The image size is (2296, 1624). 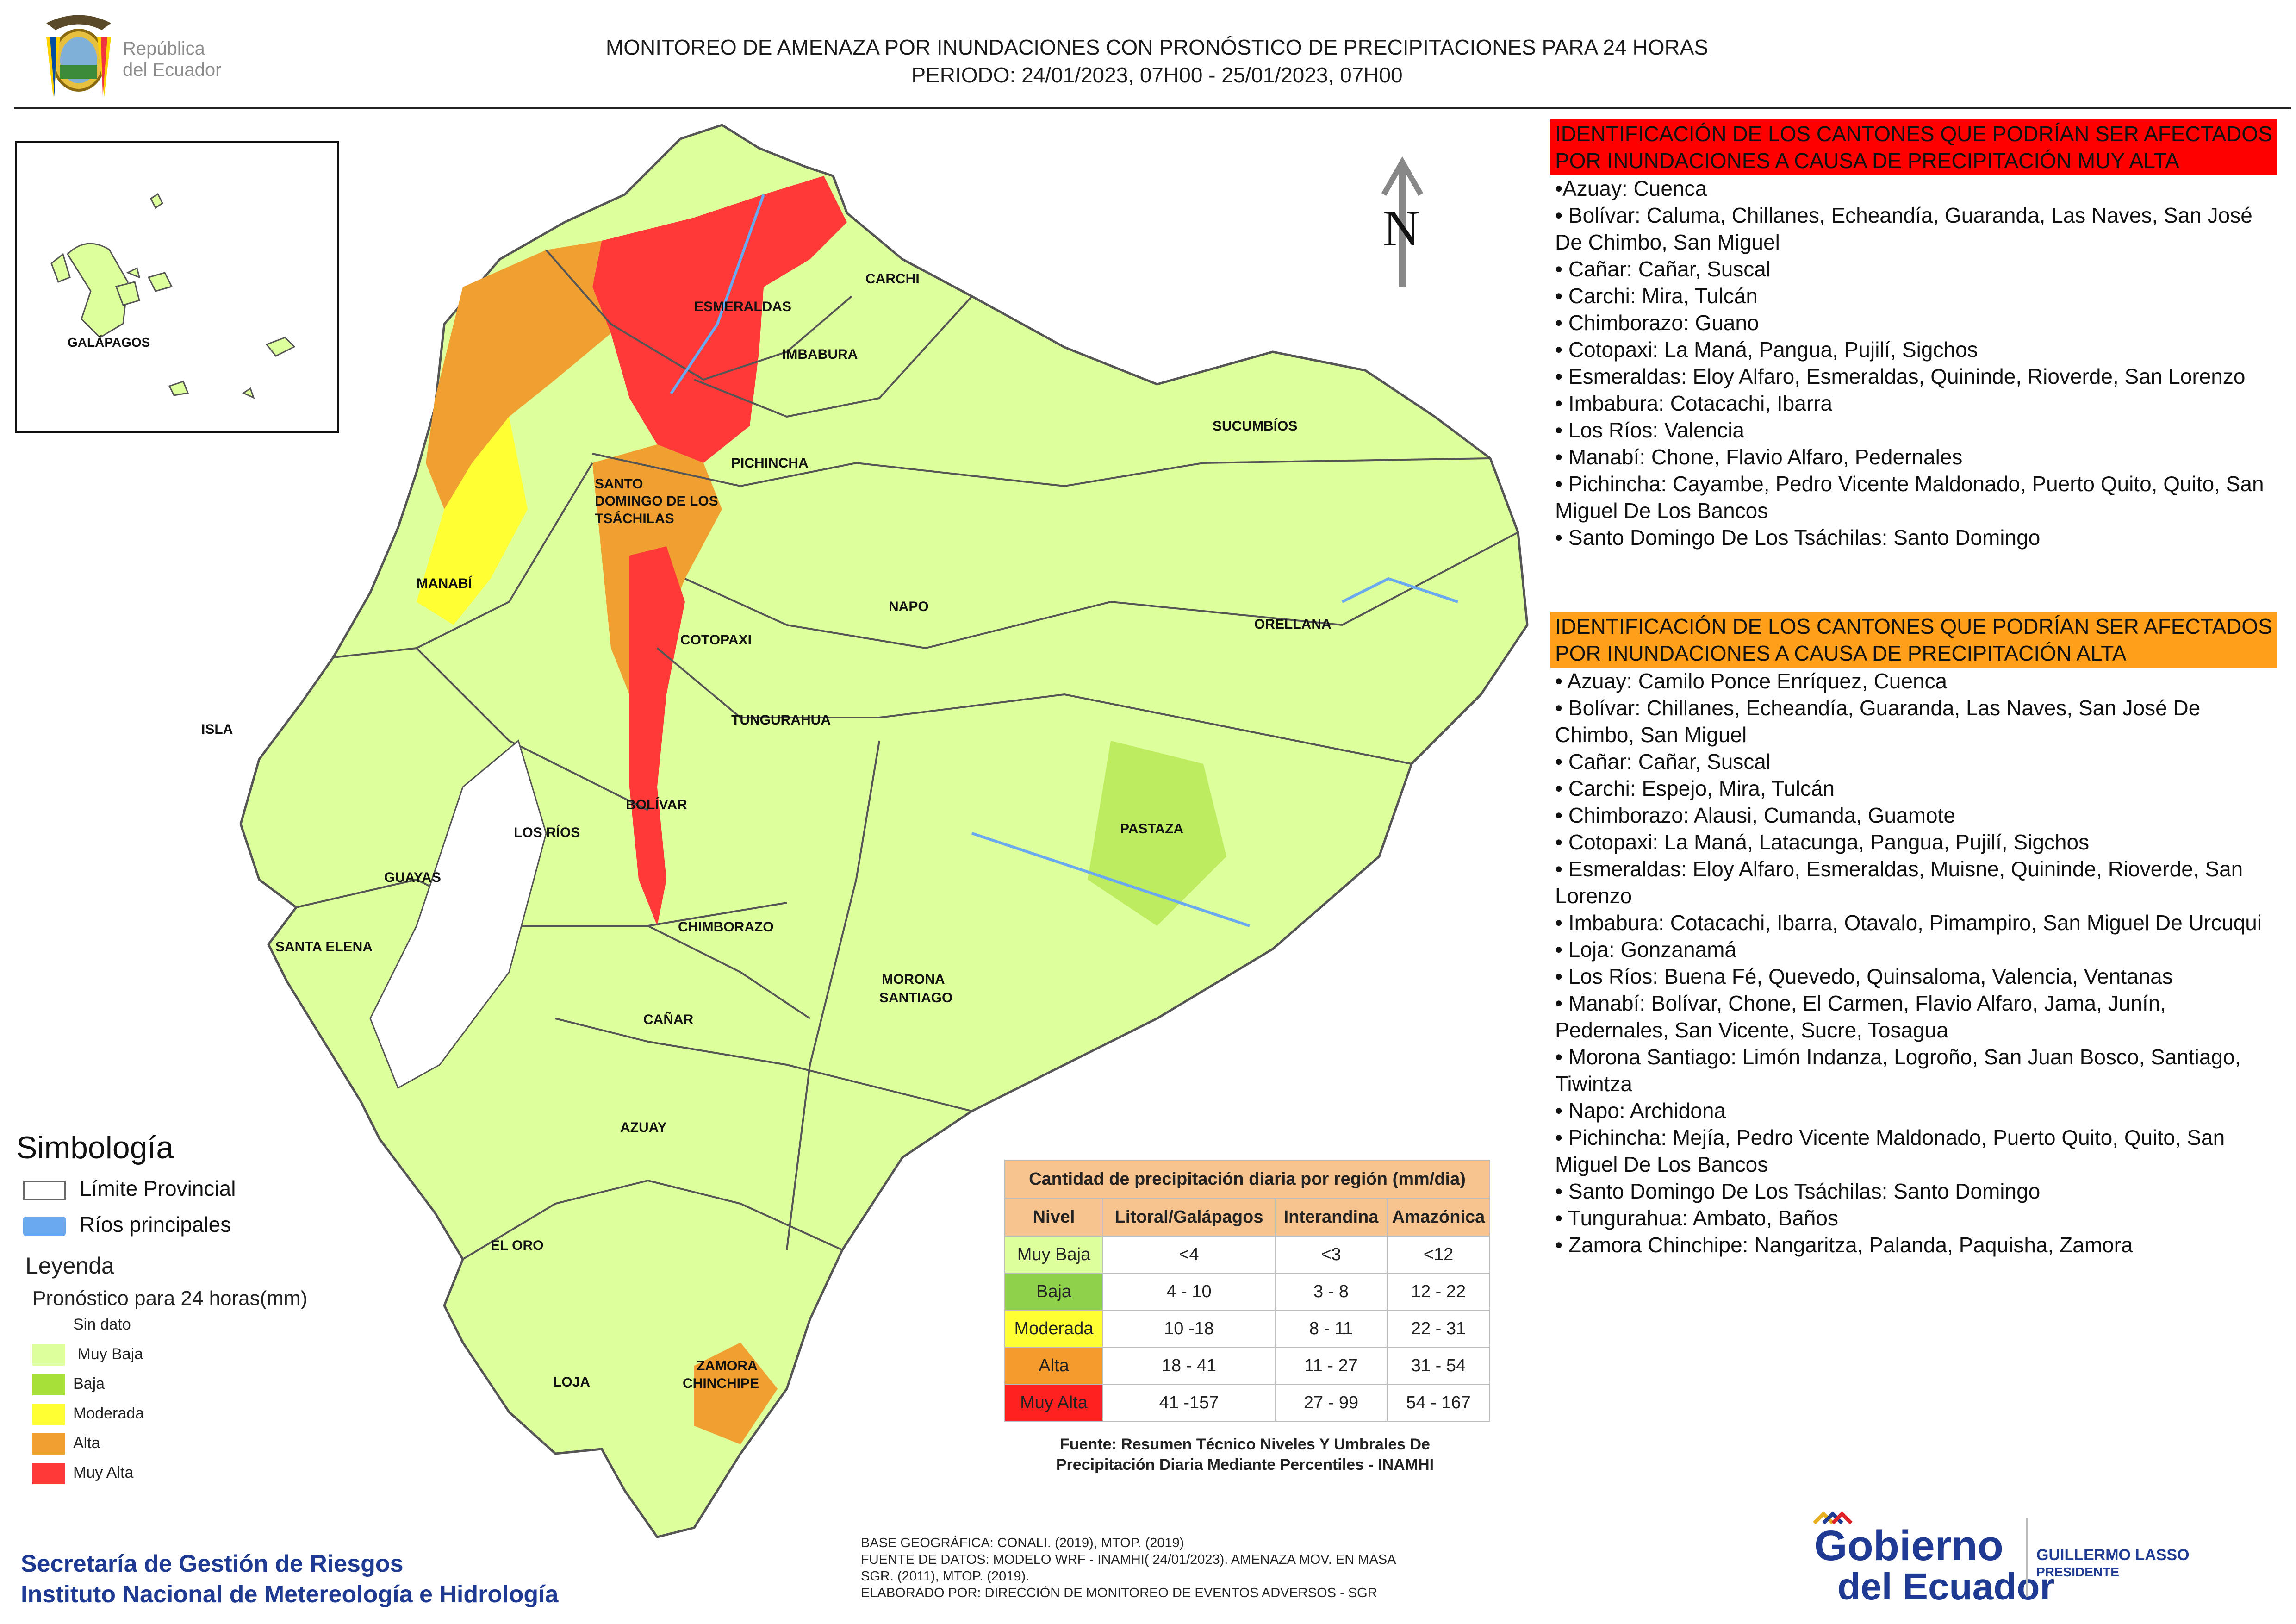 What do you see at coordinates (1189, 1403) in the screenshot?
I see `table-cell-value: 41 -157` at bounding box center [1189, 1403].